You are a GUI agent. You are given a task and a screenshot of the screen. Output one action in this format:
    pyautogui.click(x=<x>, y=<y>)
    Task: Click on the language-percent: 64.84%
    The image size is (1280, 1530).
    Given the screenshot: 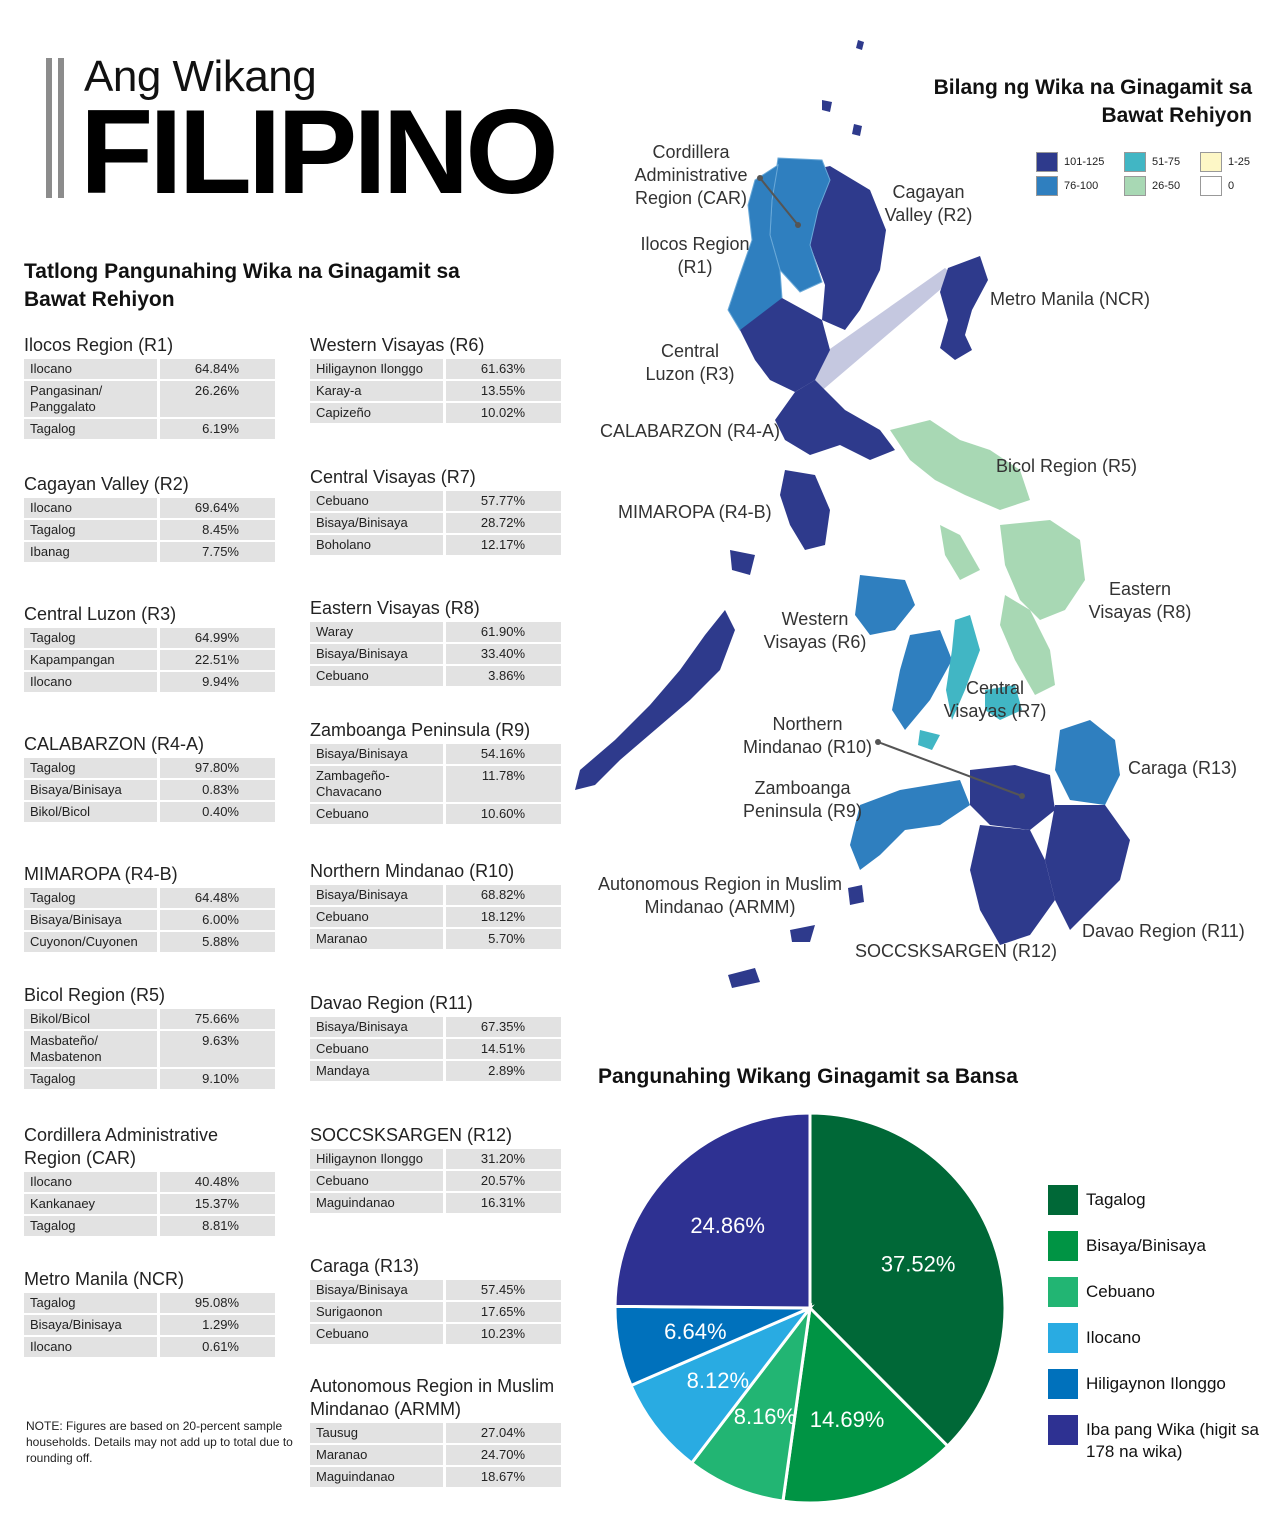 What is the action you would take?
    pyautogui.click(x=217, y=369)
    